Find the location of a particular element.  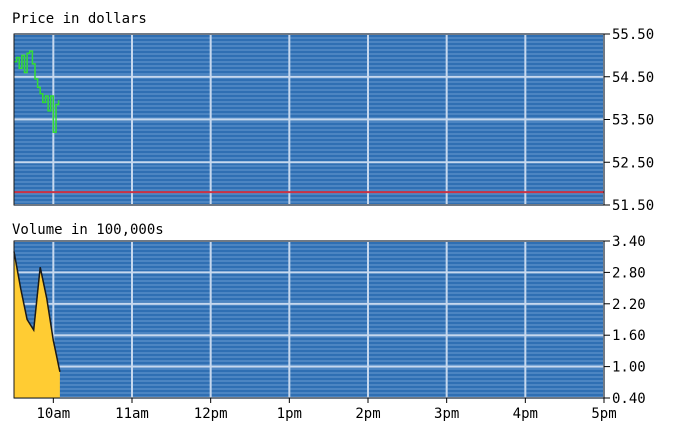

volume-area is located at coordinates (37, 324).